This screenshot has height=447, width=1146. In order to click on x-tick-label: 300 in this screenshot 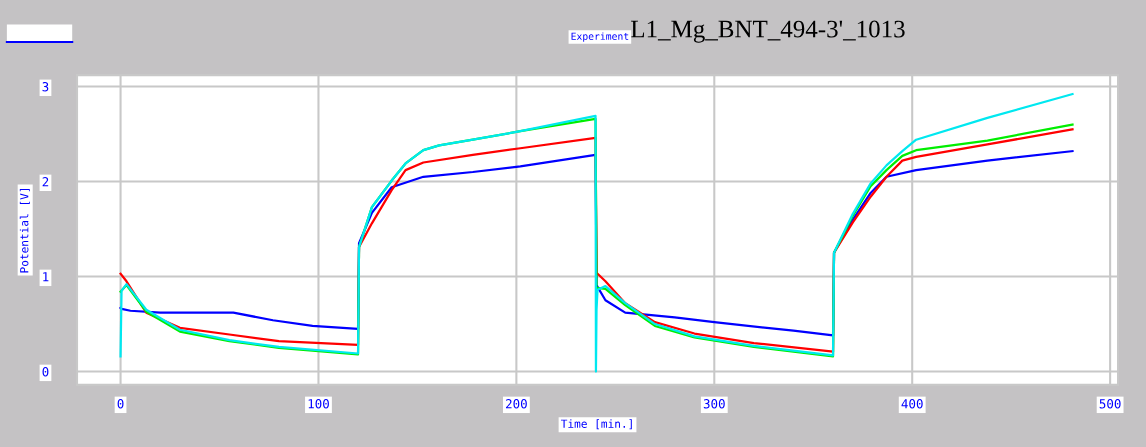, I will do `click(714, 404)`.